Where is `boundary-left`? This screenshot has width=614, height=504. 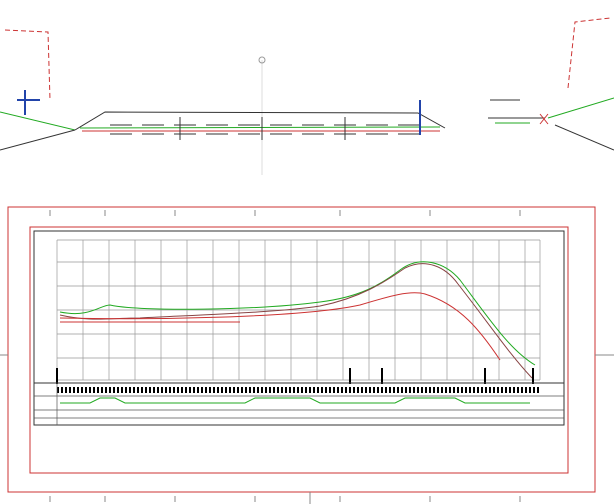 boundary-left is located at coordinates (27, 65).